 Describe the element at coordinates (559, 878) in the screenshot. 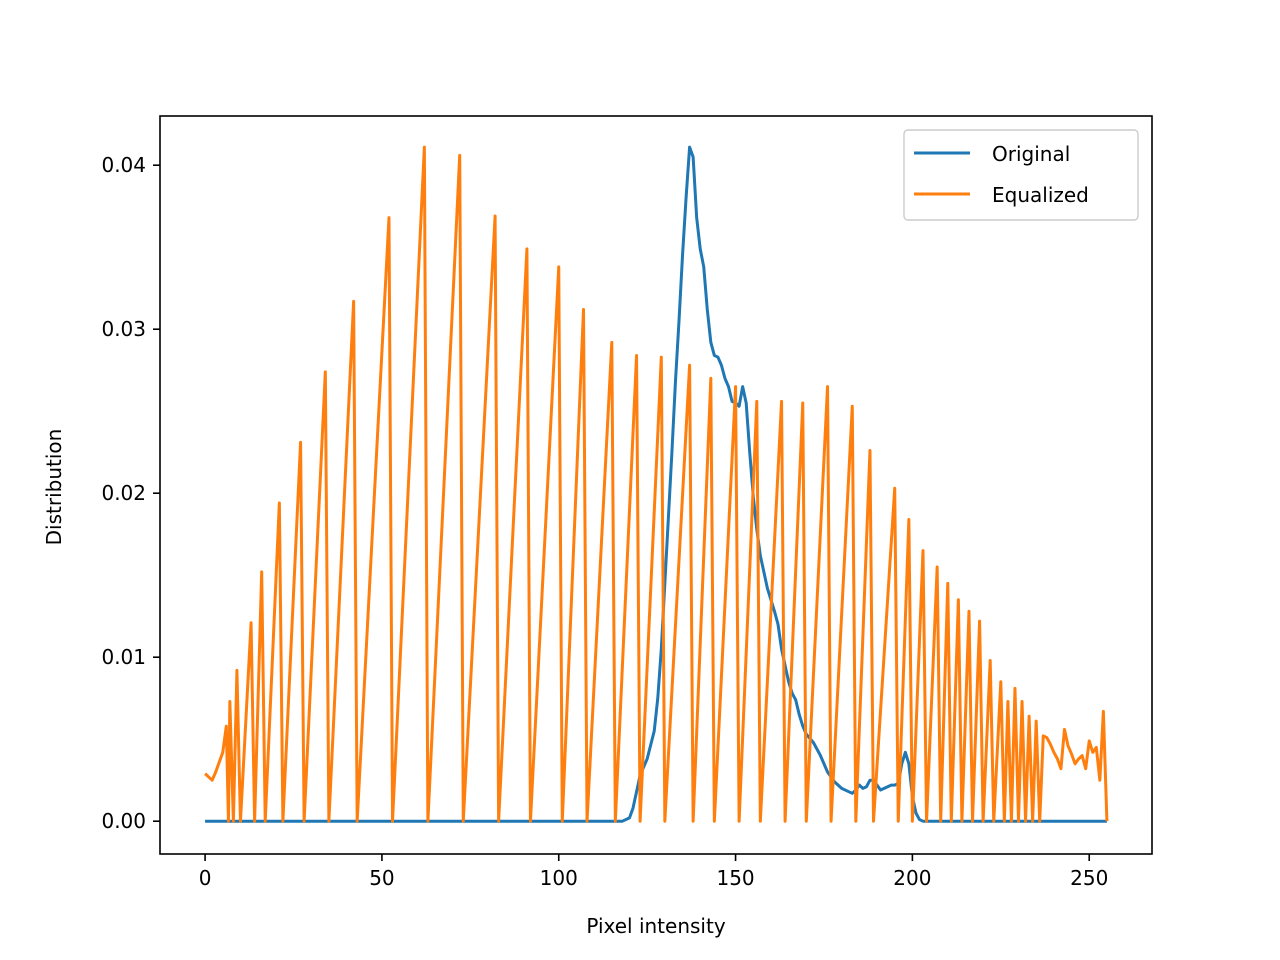

I see `x-tick-label: 100` at that location.